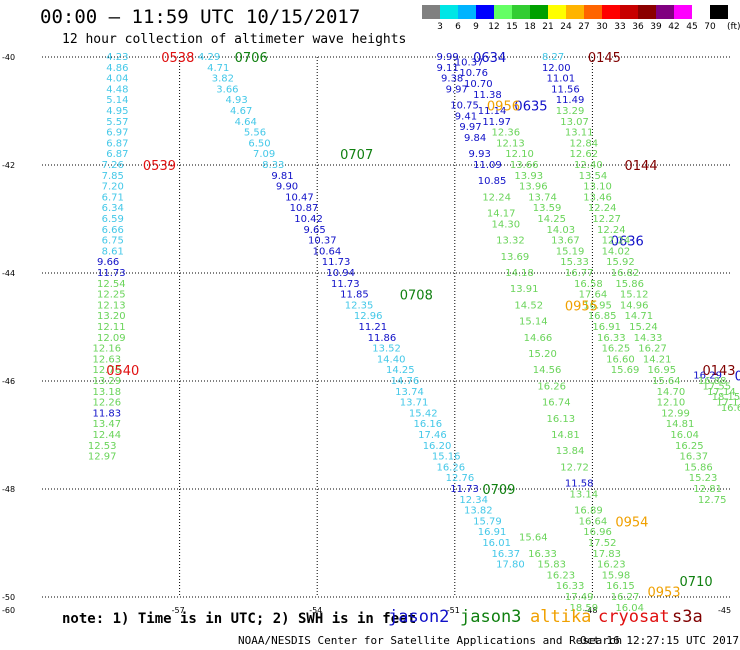 This screenshot has width=740, height=650. I want to click on pass-time-label: 0540, so click(122, 371).